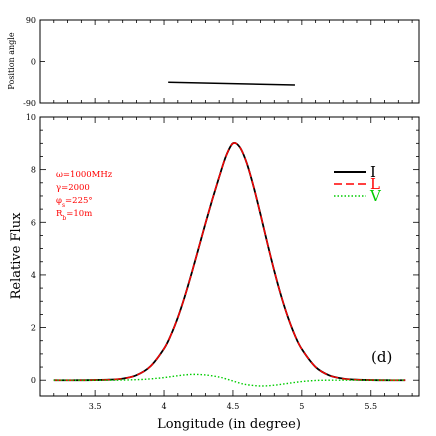 Image resolution: width=436 pixels, height=436 pixels. Describe the element at coordinates (11, 60) in the screenshot. I see `top-panel-y-axis-title: Position angle` at that location.